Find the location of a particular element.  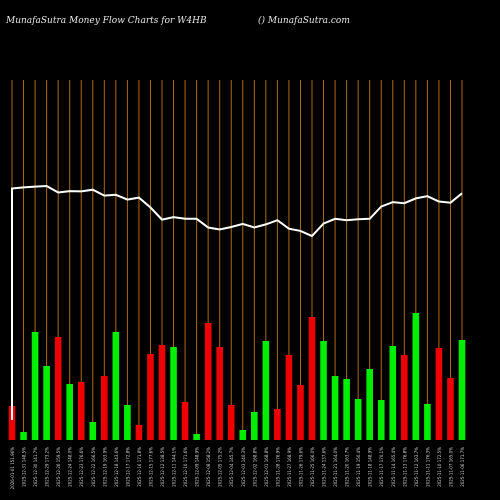

x-tick-label: 2025-12-12 138.5% is located at coordinates (162, 467).